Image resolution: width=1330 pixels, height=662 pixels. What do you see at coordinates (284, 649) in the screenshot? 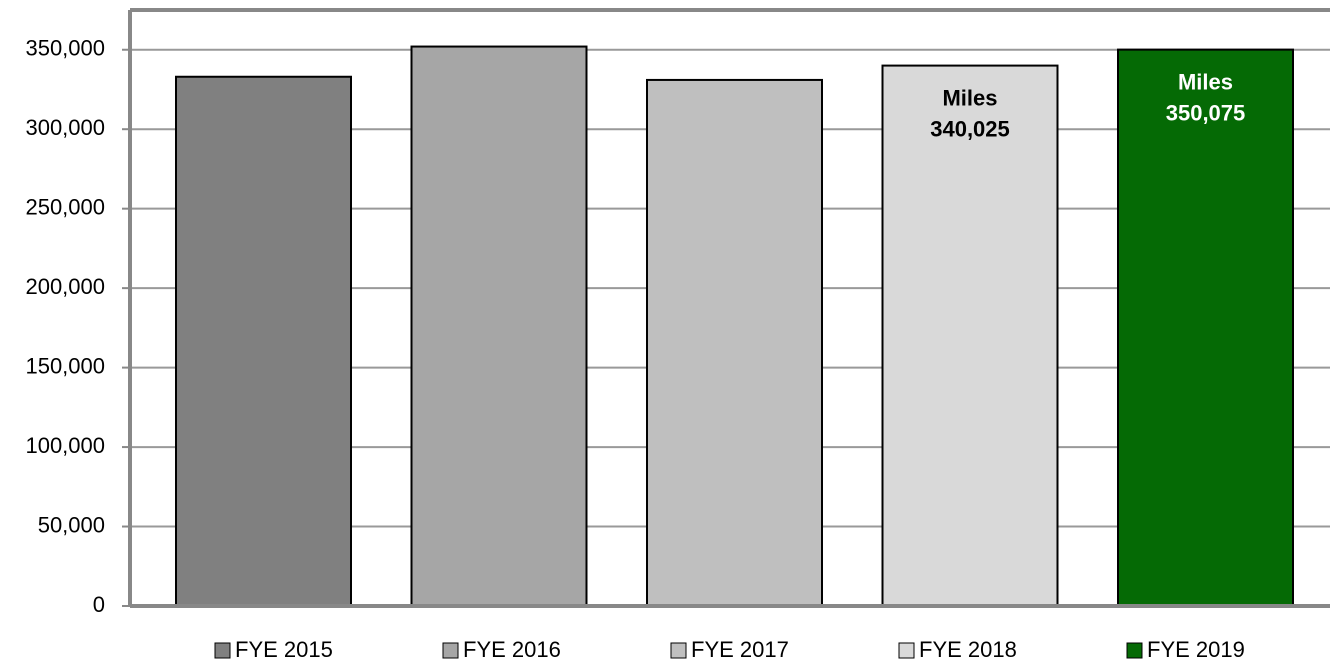
I see `legend-label: FYE 2015` at bounding box center [284, 649].